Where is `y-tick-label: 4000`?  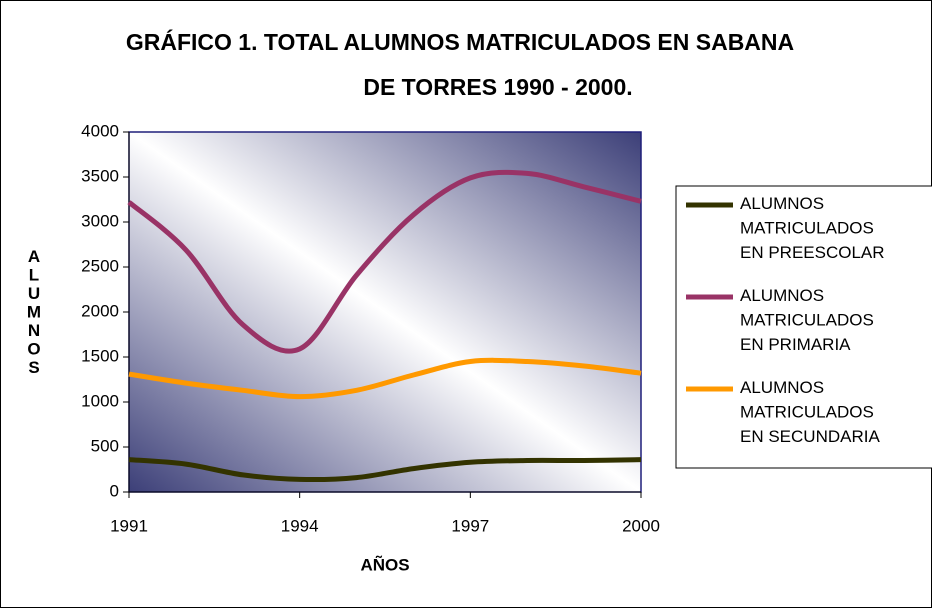 y-tick-label: 4000 is located at coordinates (100, 130).